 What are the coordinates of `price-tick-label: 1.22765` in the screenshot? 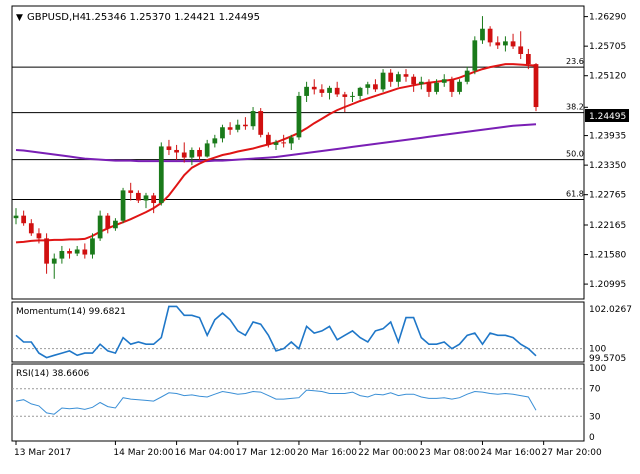 It's located at (607, 196).